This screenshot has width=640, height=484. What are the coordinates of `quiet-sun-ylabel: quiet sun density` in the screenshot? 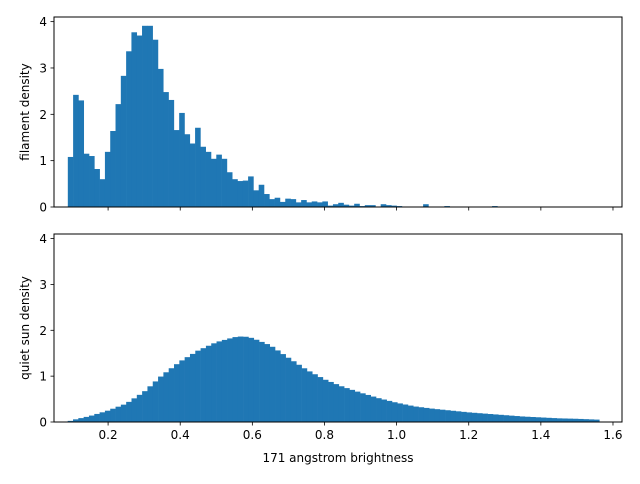 It's located at (25, 328).